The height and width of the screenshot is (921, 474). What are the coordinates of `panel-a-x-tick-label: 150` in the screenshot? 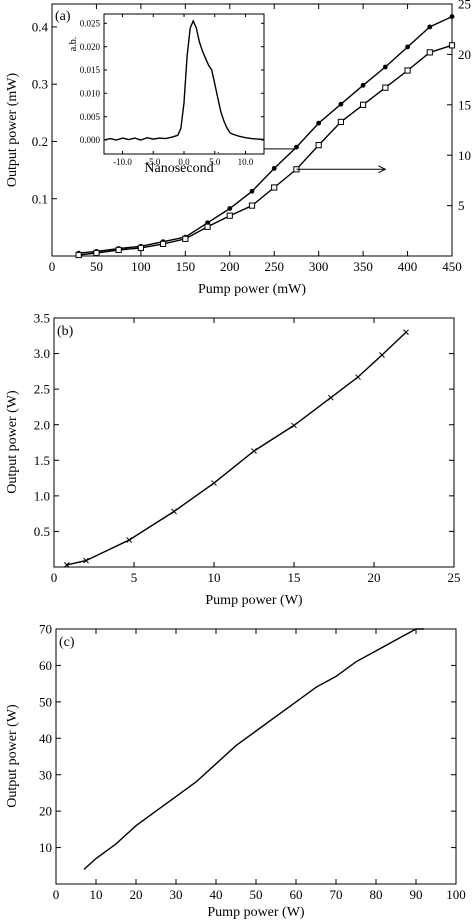 It's located at (186, 266).